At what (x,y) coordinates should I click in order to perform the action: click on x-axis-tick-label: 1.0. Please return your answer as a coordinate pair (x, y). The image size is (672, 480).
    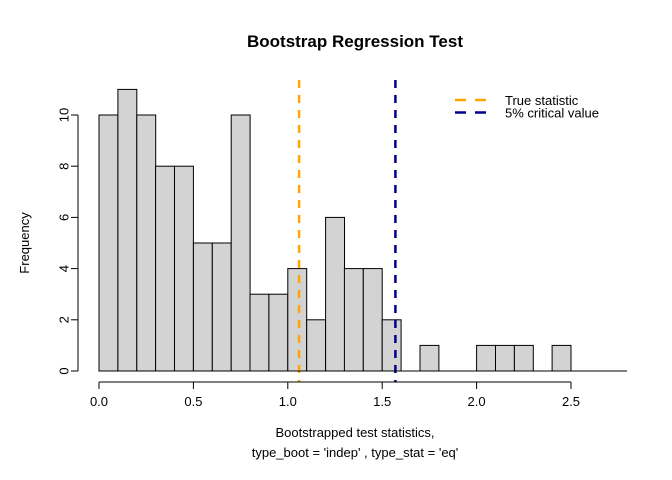
    Looking at the image, I should click on (288, 401).